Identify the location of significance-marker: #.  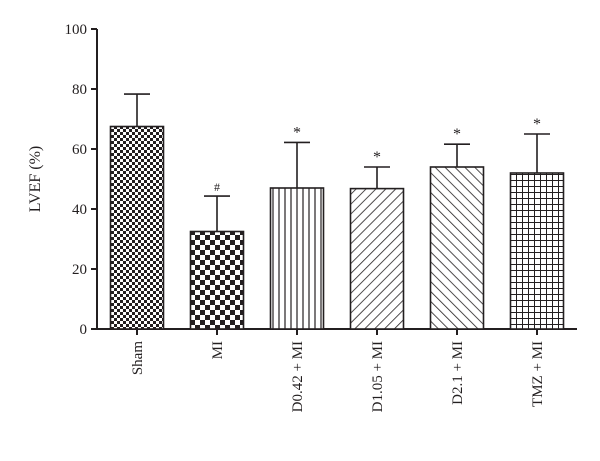
(217, 187).